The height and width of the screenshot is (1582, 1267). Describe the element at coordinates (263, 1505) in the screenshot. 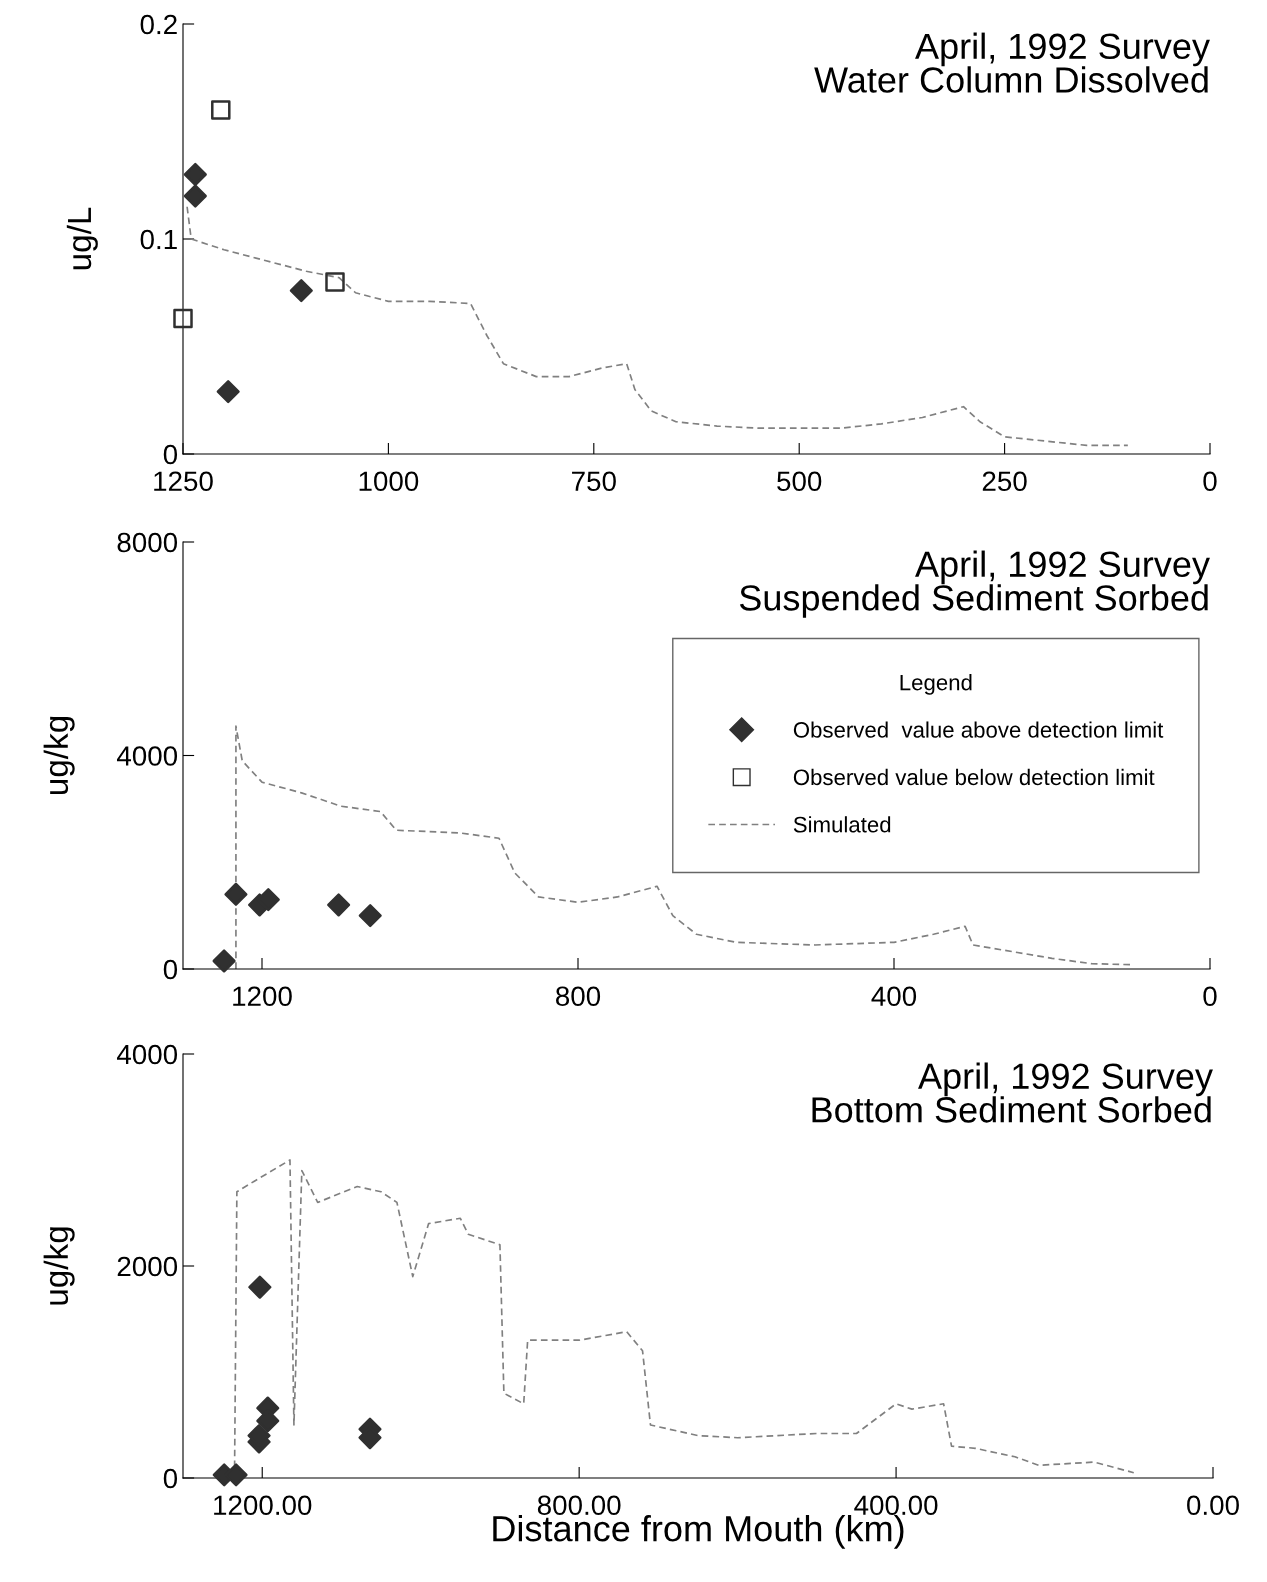

I see `x-tick-label: 1200.00` at that location.